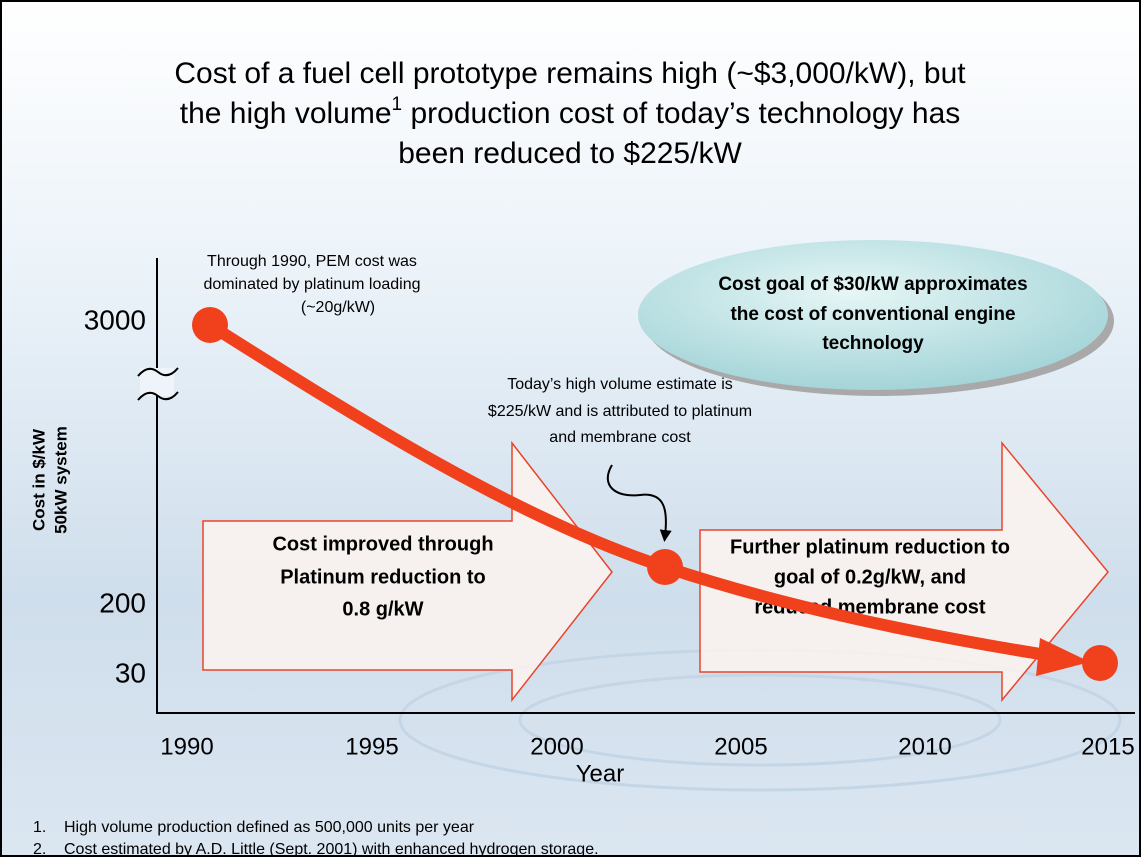 Image resolution: width=1141 pixels, height=857 pixels. I want to click on goal-bubble, so click(873, 315).